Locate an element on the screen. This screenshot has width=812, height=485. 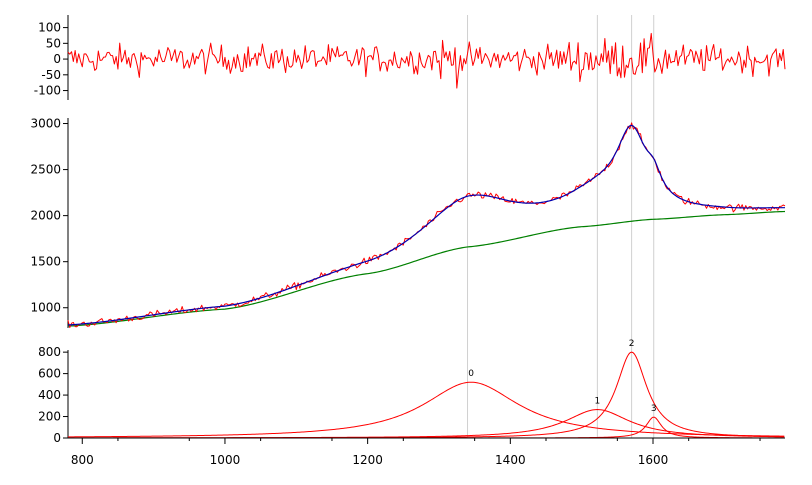
residual-y-tick-label: 0 is located at coordinates (57, 59).